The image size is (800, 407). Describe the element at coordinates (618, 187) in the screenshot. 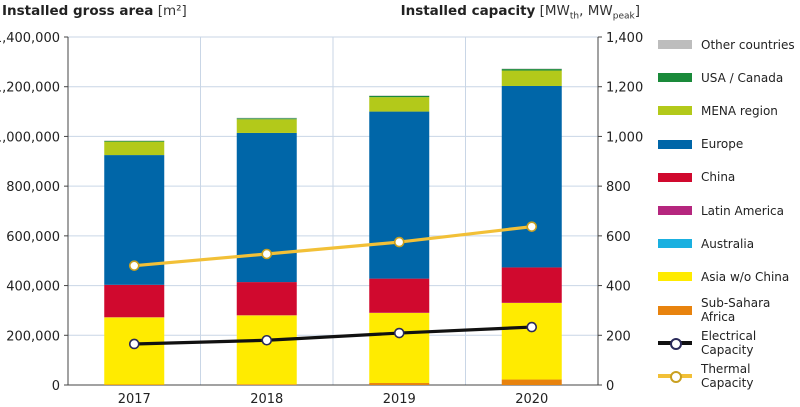

I see `right-tick-label: 800` at that location.